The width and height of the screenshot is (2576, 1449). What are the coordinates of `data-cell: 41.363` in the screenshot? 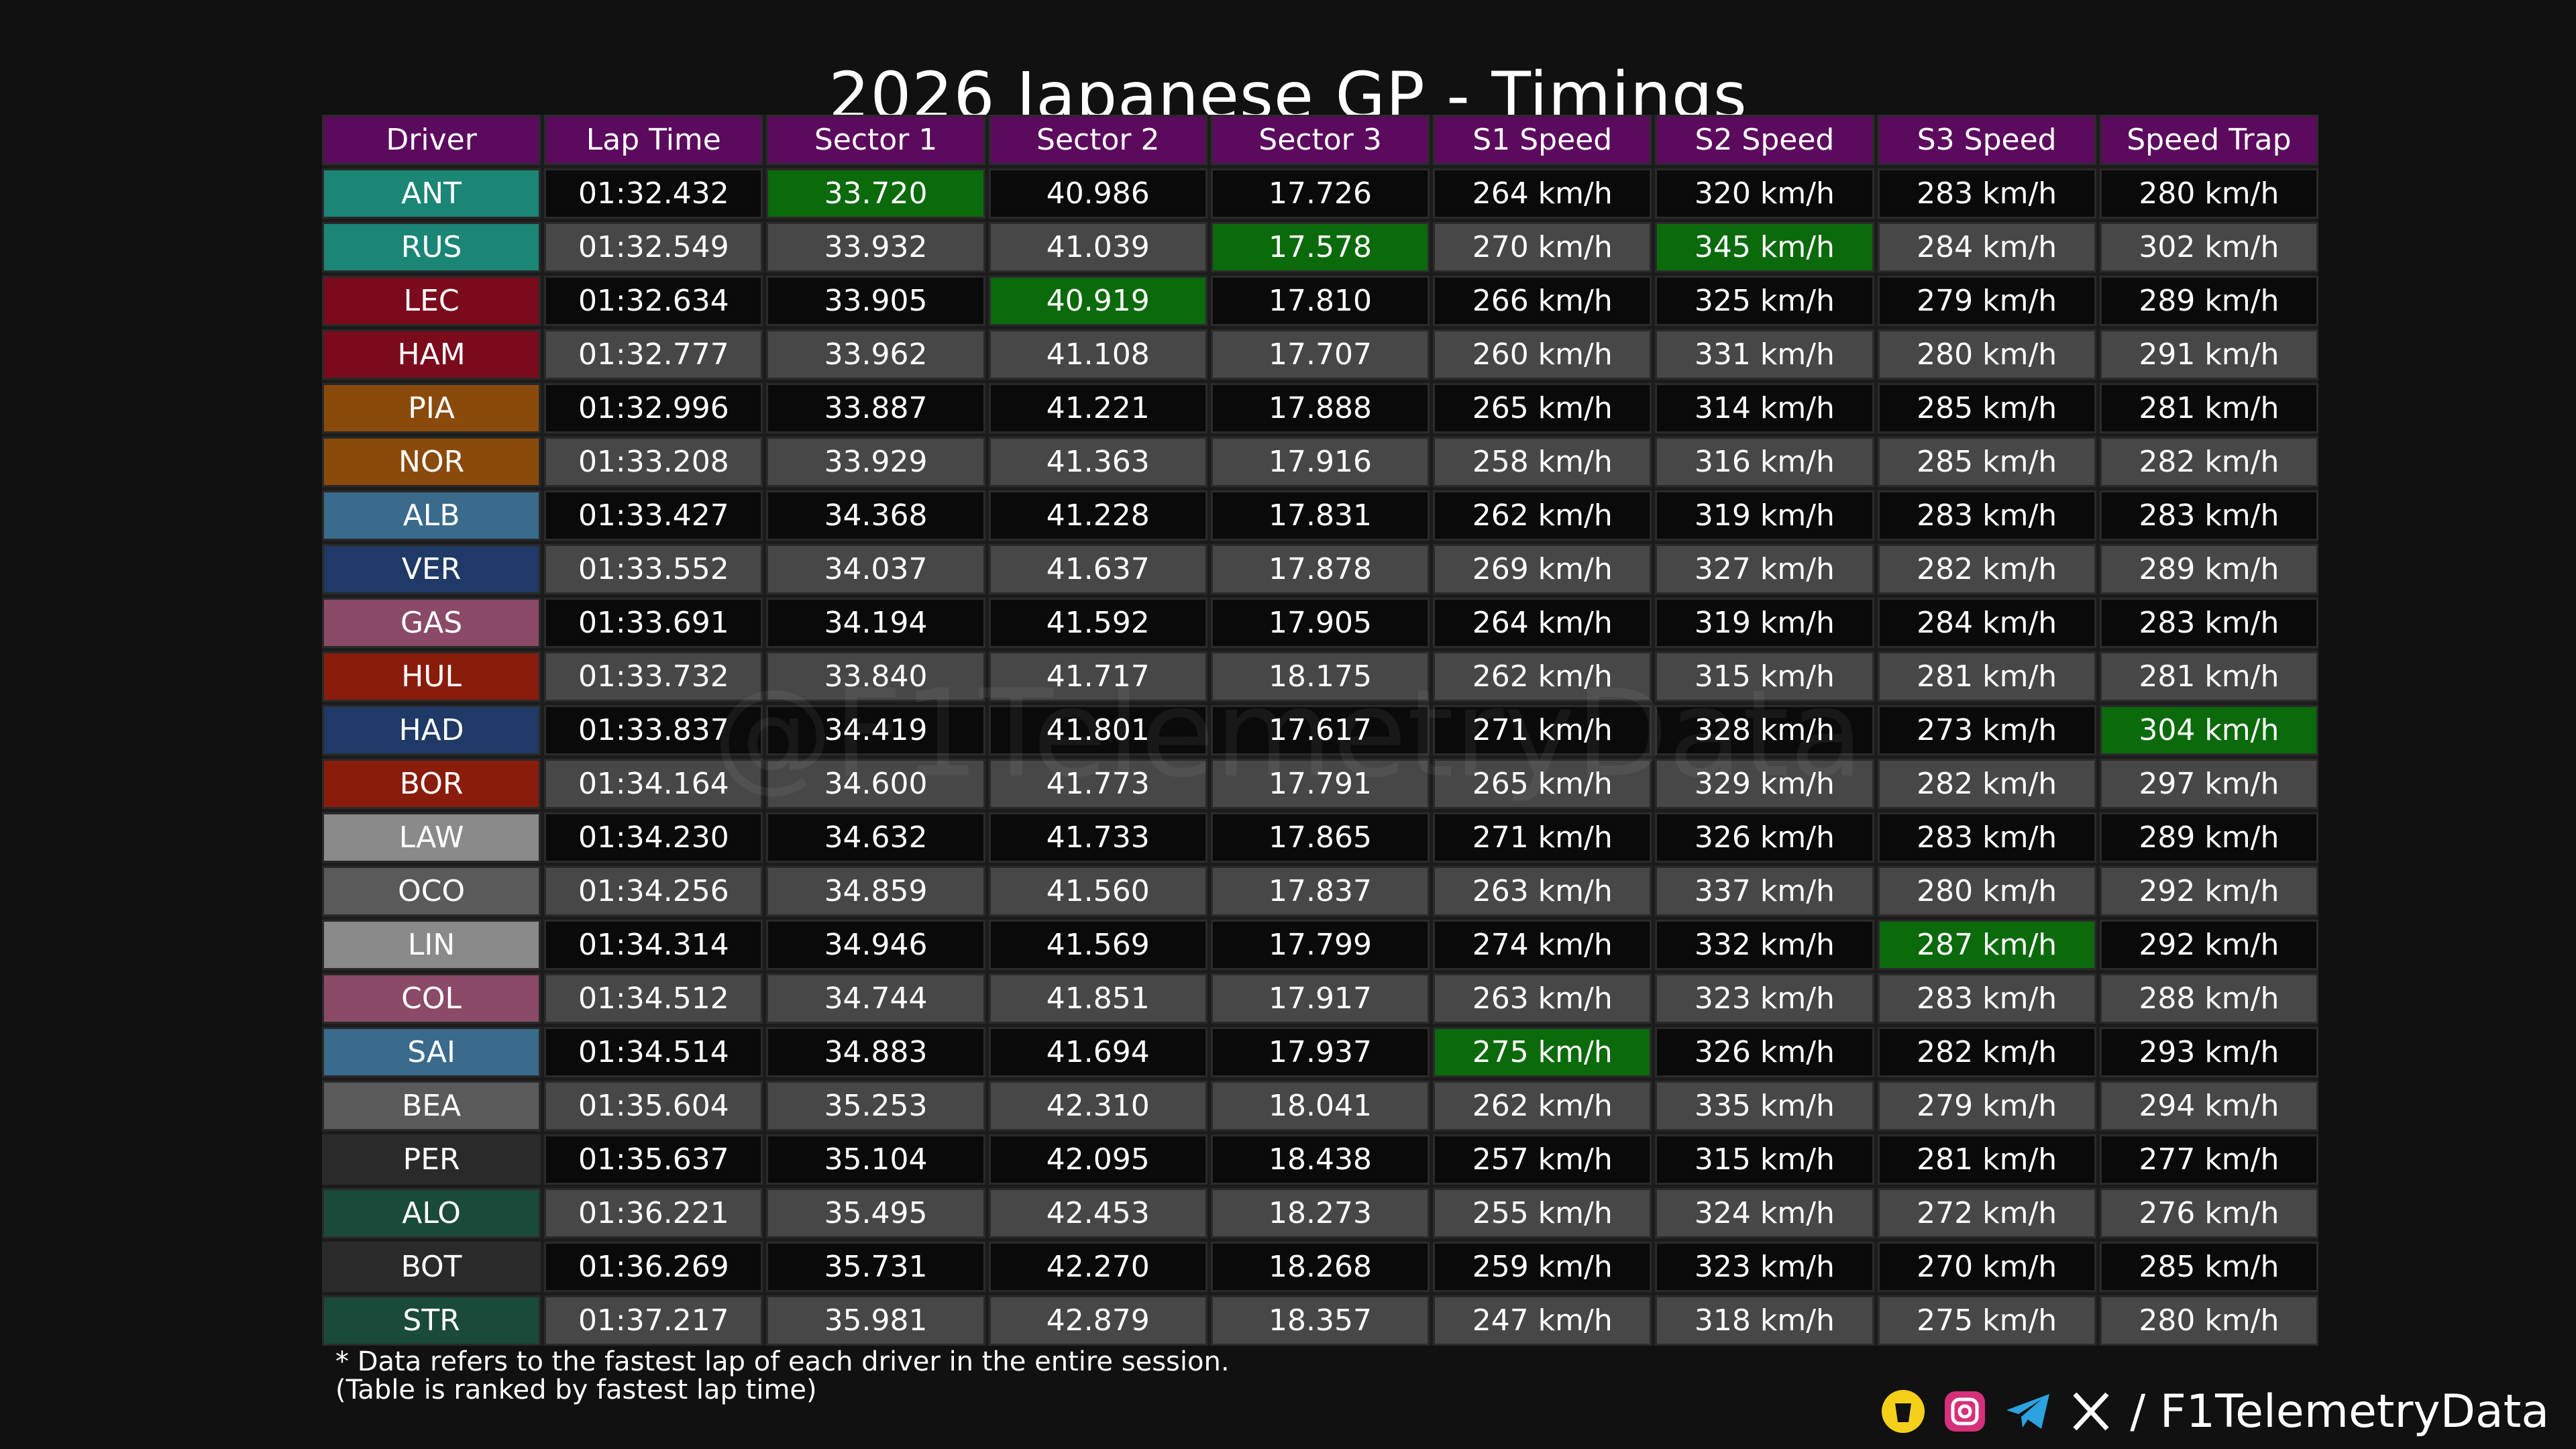 It's located at (1098, 462).